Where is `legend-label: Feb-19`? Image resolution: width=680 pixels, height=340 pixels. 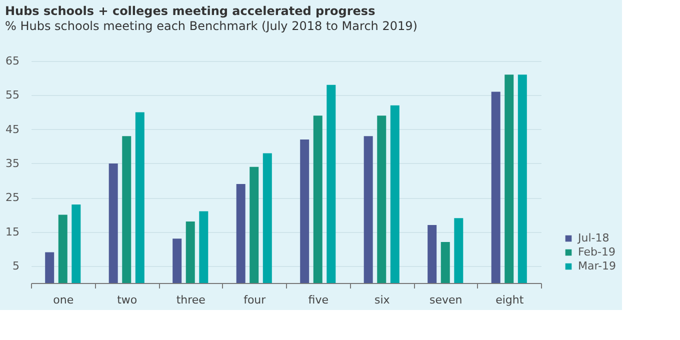
legend-label: Feb-19 is located at coordinates (597, 252).